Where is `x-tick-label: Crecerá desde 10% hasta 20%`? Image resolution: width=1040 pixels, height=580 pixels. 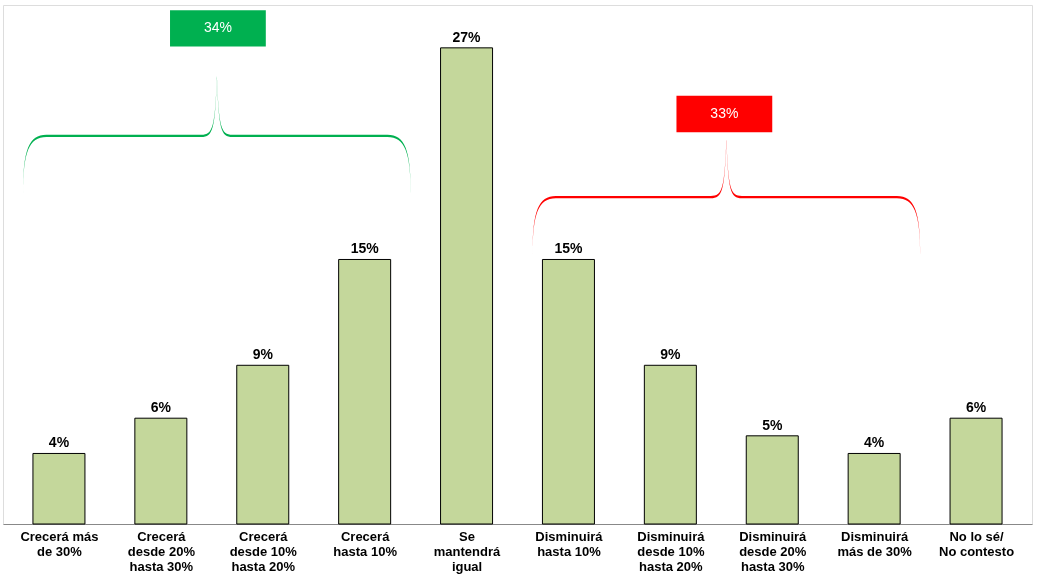 x-tick-label: Crecerá desde 10% hasta 20% is located at coordinates (263, 551).